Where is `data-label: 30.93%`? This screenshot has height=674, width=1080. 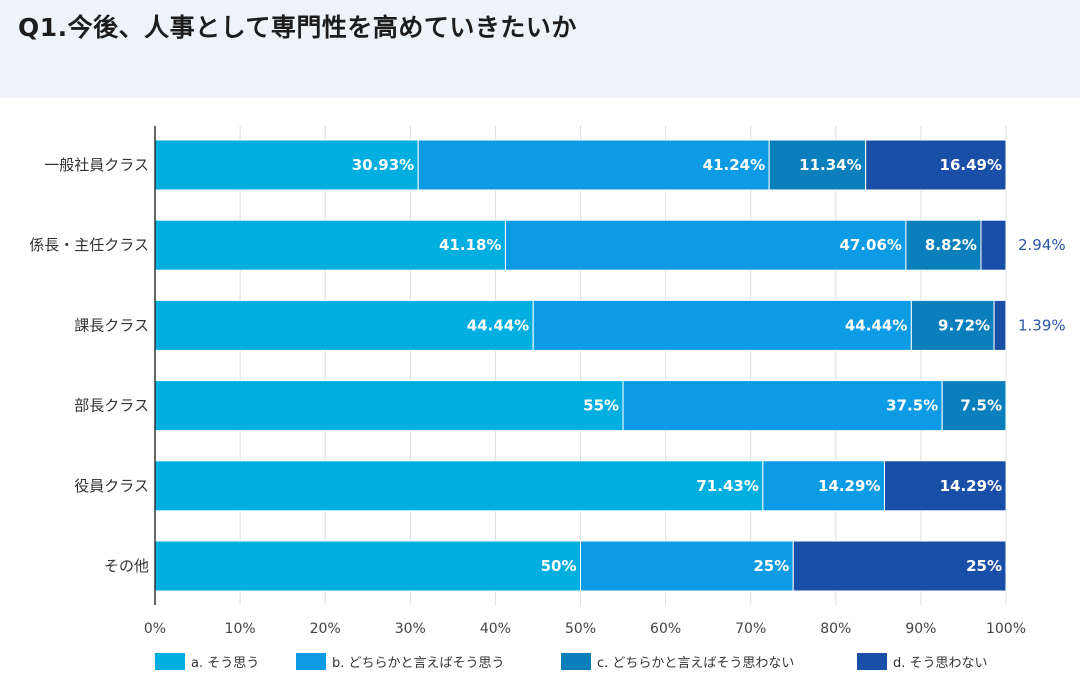 data-label: 30.93% is located at coordinates (383, 165).